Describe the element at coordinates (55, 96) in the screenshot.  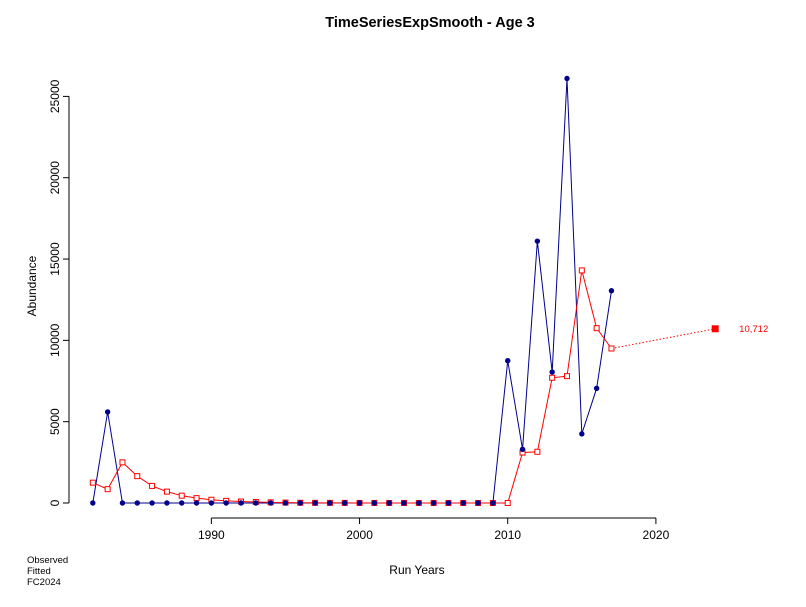
I see `y-tick-label: 25000` at that location.